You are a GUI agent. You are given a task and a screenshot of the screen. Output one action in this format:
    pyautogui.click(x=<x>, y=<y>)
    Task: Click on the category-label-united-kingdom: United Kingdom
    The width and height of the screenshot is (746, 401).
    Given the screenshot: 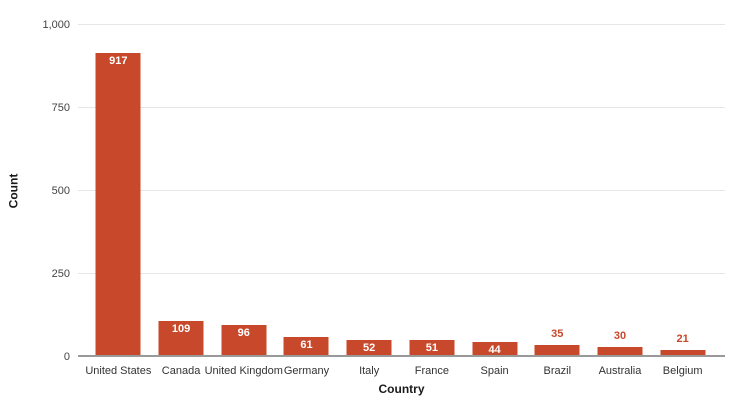 What is the action you would take?
    pyautogui.click(x=243, y=371)
    